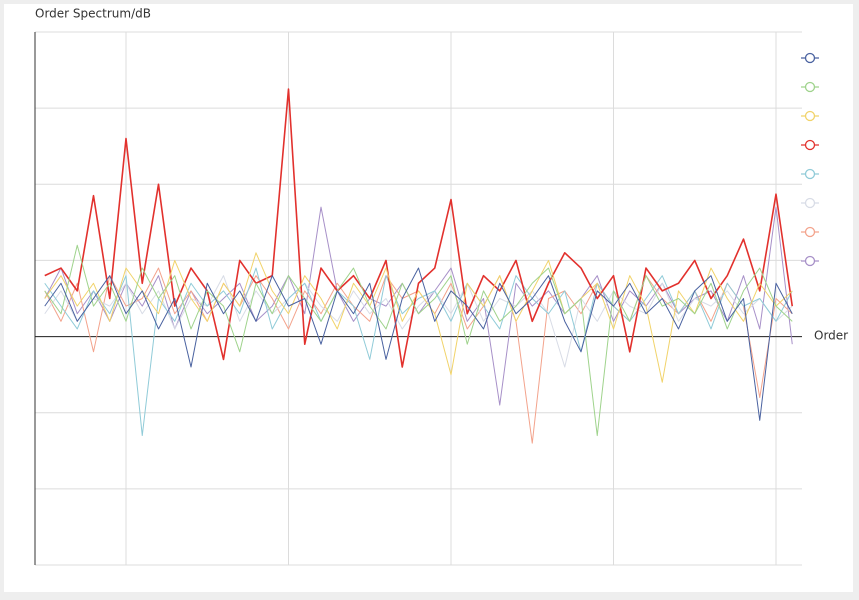  I want to click on chart-title: Order Spectrum/dB, so click(93, 14).